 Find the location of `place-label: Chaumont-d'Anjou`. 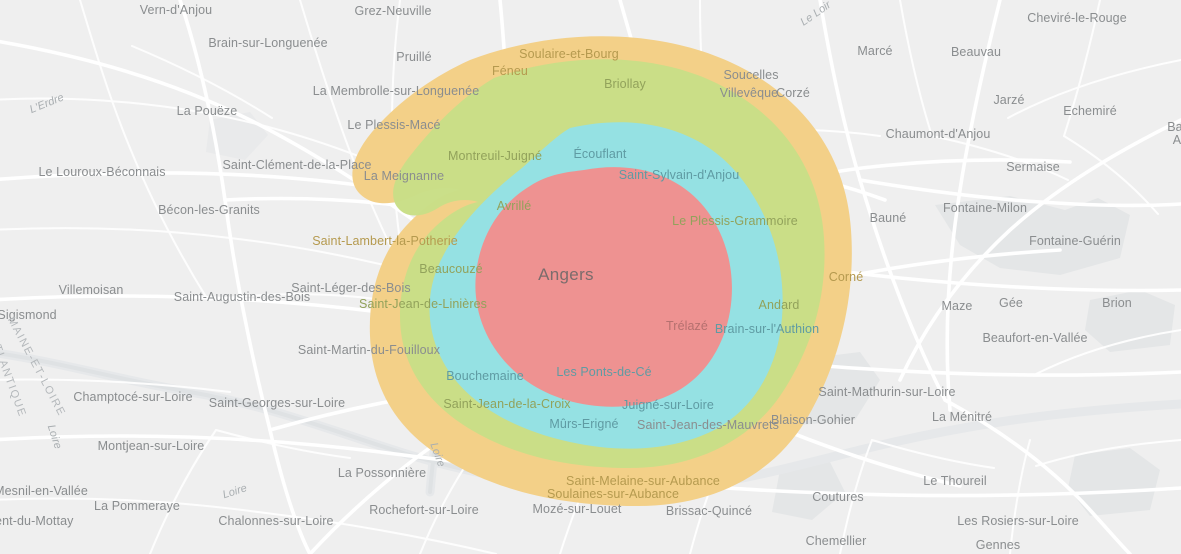

place-label: Chaumont-d'Anjou is located at coordinates (938, 133).